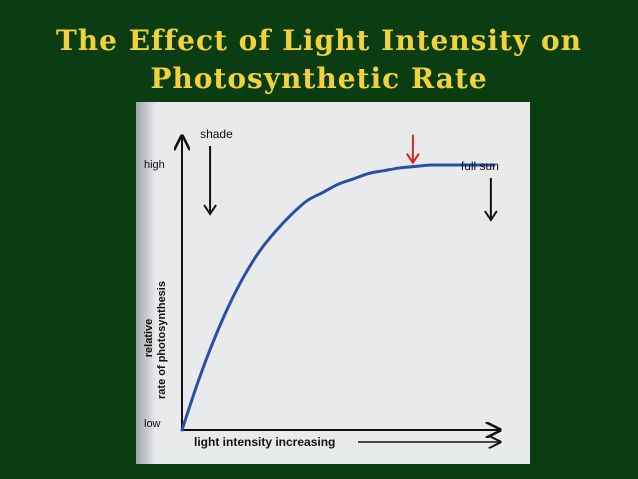 The height and width of the screenshot is (479, 638). What do you see at coordinates (480, 166) in the screenshot?
I see `annotation-label-2: full sun` at bounding box center [480, 166].